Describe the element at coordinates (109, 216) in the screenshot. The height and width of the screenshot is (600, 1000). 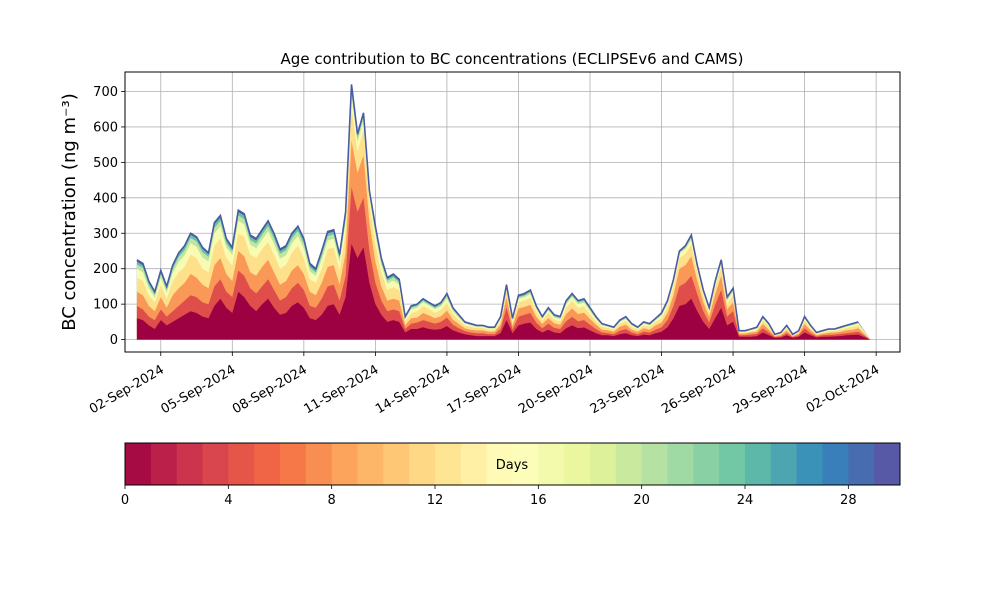
I see `y-axis-ticks: 0 100 200 300 400 500 600 700` at that location.